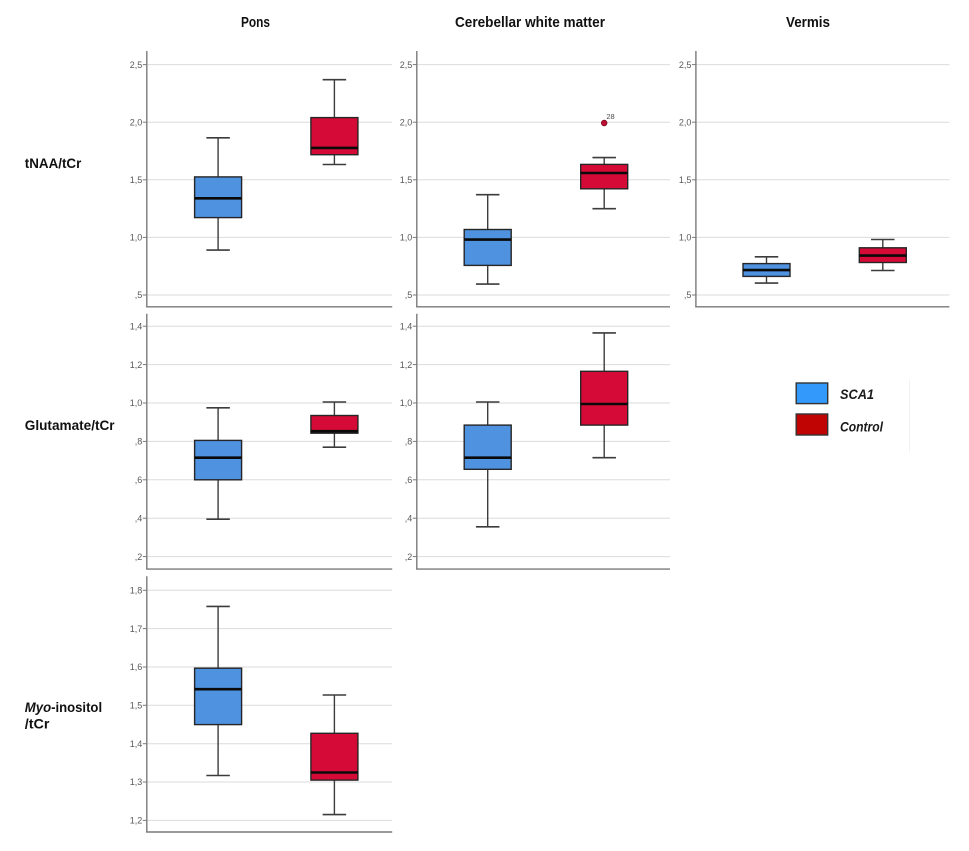 This screenshot has height=851, width=969. What do you see at coordinates (136, 667) in the screenshot?
I see `svg-text: 1,6` at bounding box center [136, 667].